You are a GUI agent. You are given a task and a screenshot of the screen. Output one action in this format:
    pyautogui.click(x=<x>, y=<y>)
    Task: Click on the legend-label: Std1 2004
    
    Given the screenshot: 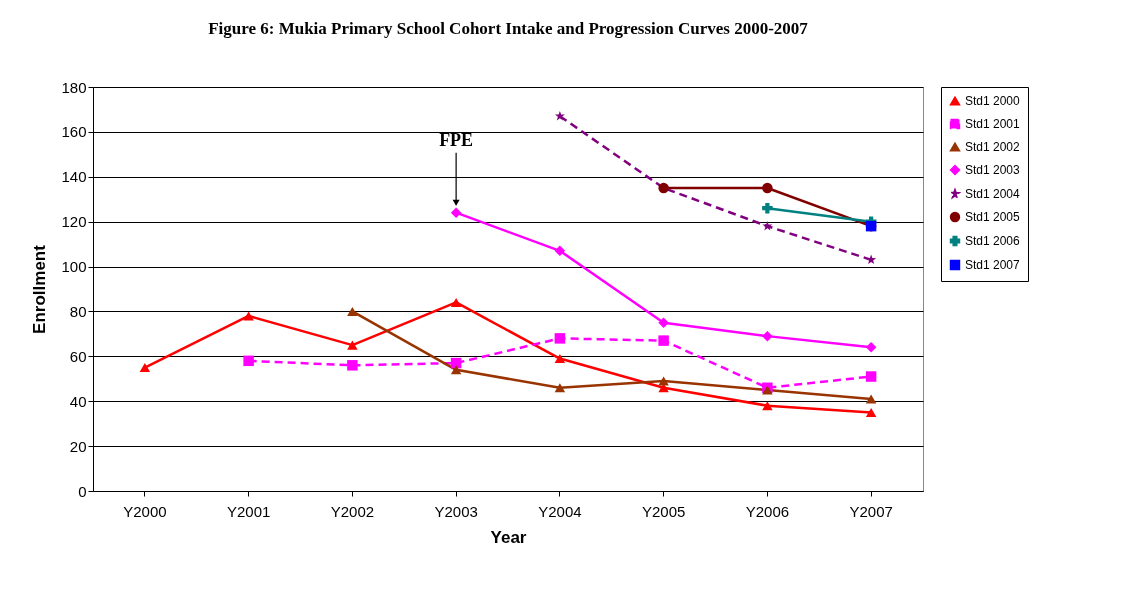 What is the action you would take?
    pyautogui.click(x=993, y=194)
    